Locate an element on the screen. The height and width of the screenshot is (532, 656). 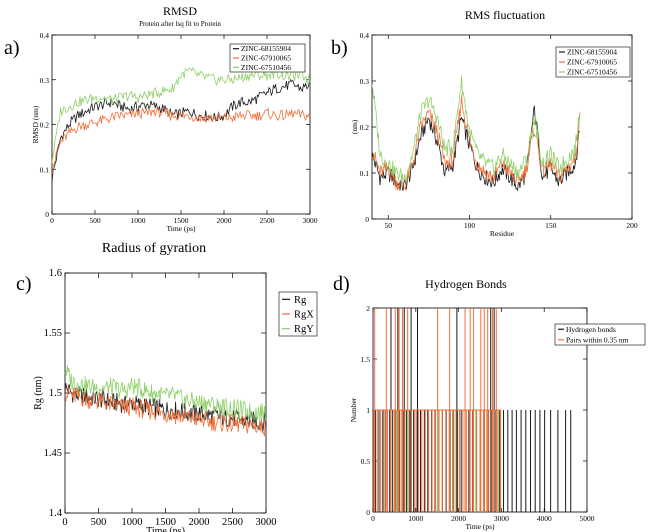
legend-label: Pairs within 0.35 nm is located at coordinates (597, 339).